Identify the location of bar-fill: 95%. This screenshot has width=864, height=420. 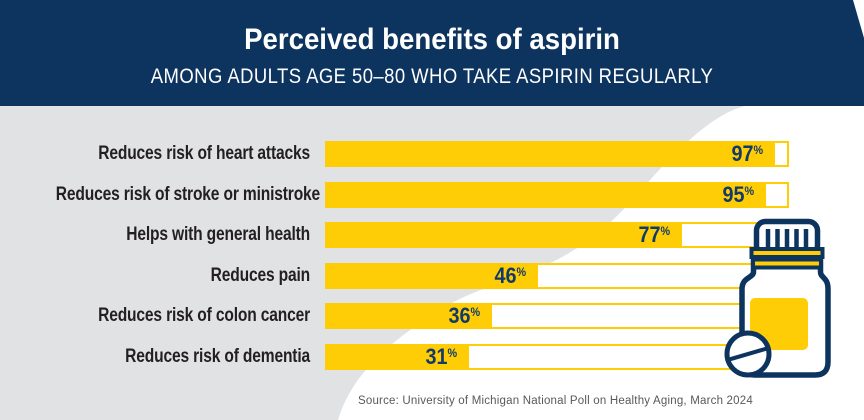
(545, 194).